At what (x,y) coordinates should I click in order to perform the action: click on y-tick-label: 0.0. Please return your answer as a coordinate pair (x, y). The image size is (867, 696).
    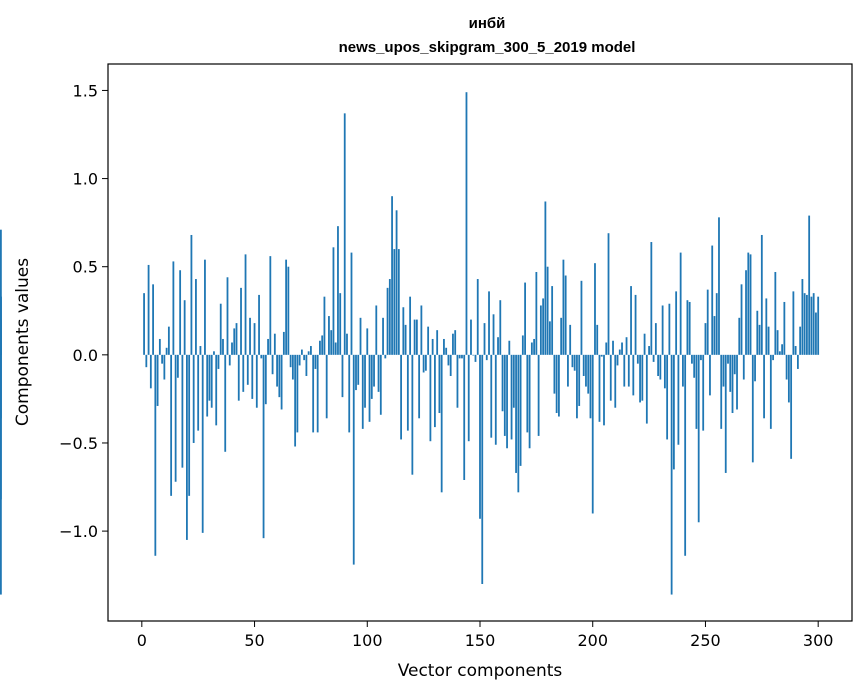
    Looking at the image, I should click on (85, 355).